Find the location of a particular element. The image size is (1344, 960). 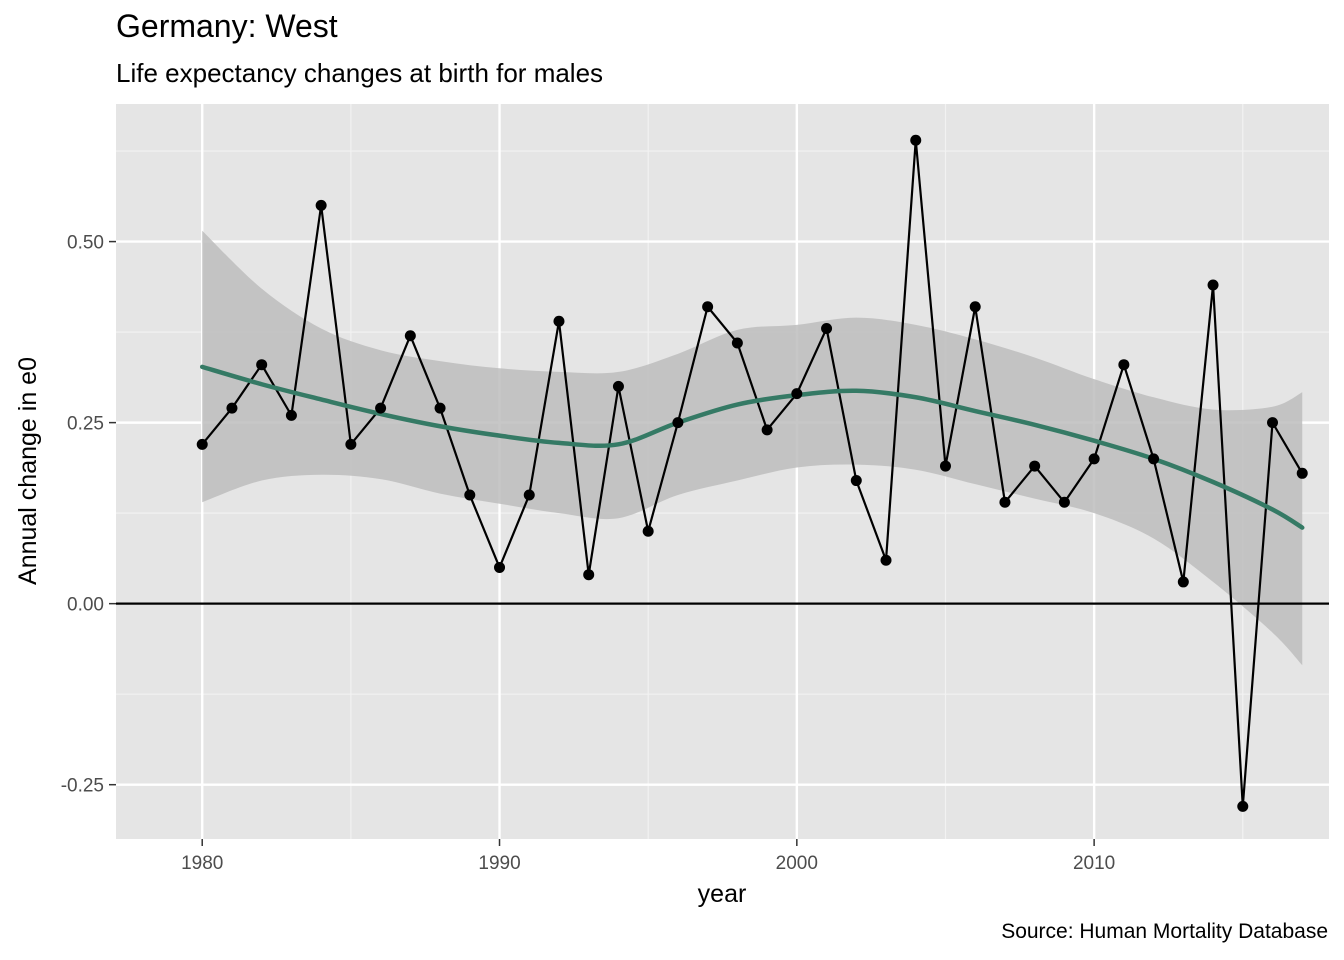

y-tick-label: 0.00 is located at coordinates (85, 605).